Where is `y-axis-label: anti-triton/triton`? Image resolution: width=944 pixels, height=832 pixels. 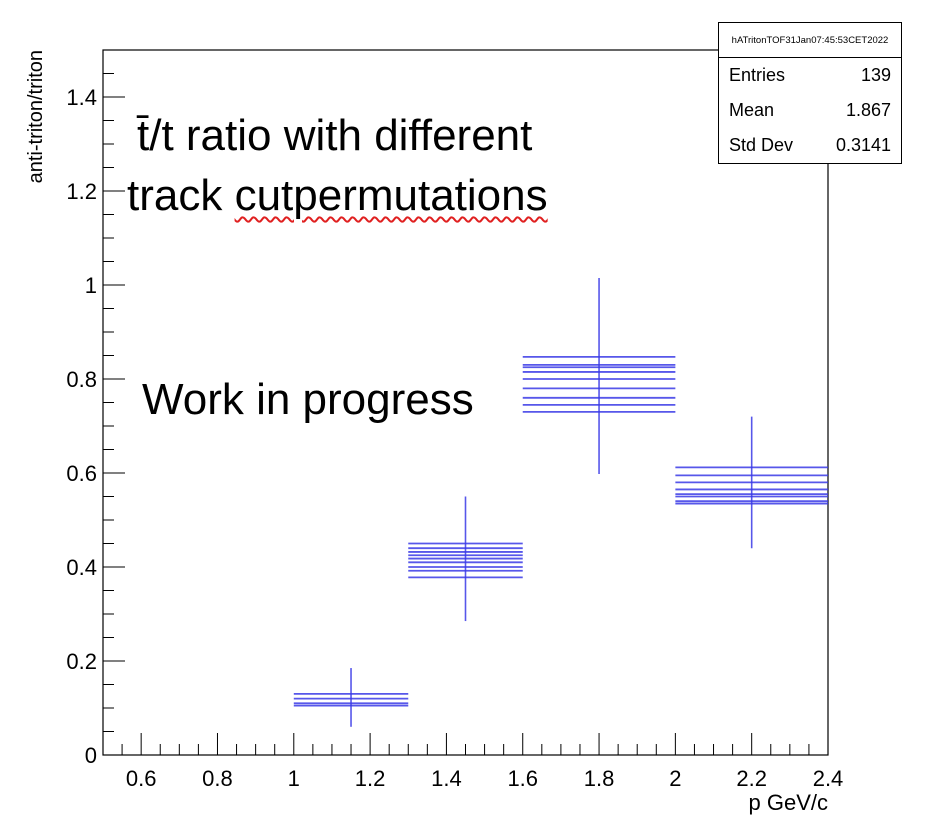
y-axis-label: anti-triton/triton is located at coordinates (36, 116).